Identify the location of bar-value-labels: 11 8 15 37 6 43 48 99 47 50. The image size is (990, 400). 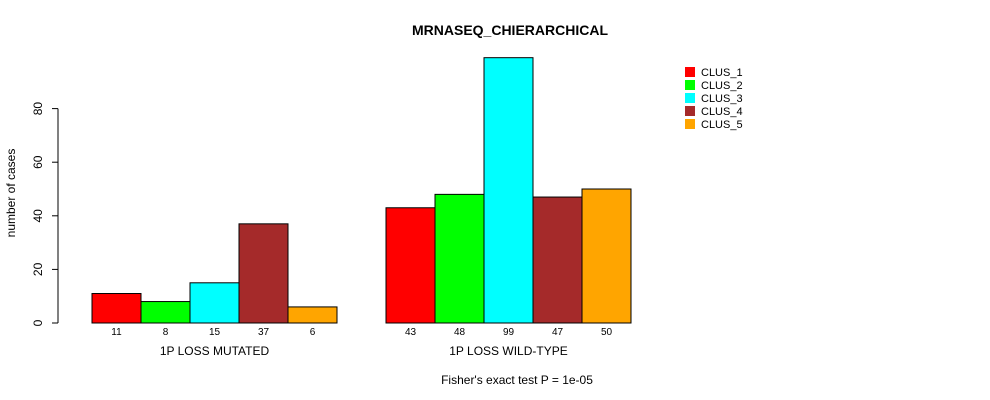
(361, 332).